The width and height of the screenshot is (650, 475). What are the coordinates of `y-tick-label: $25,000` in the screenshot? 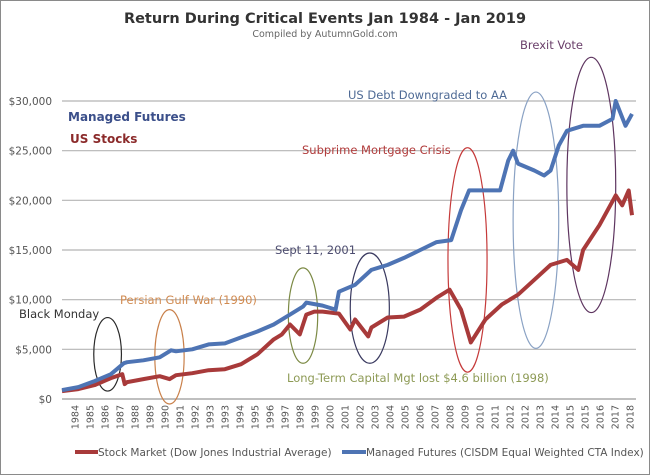 It's located at (30, 152).